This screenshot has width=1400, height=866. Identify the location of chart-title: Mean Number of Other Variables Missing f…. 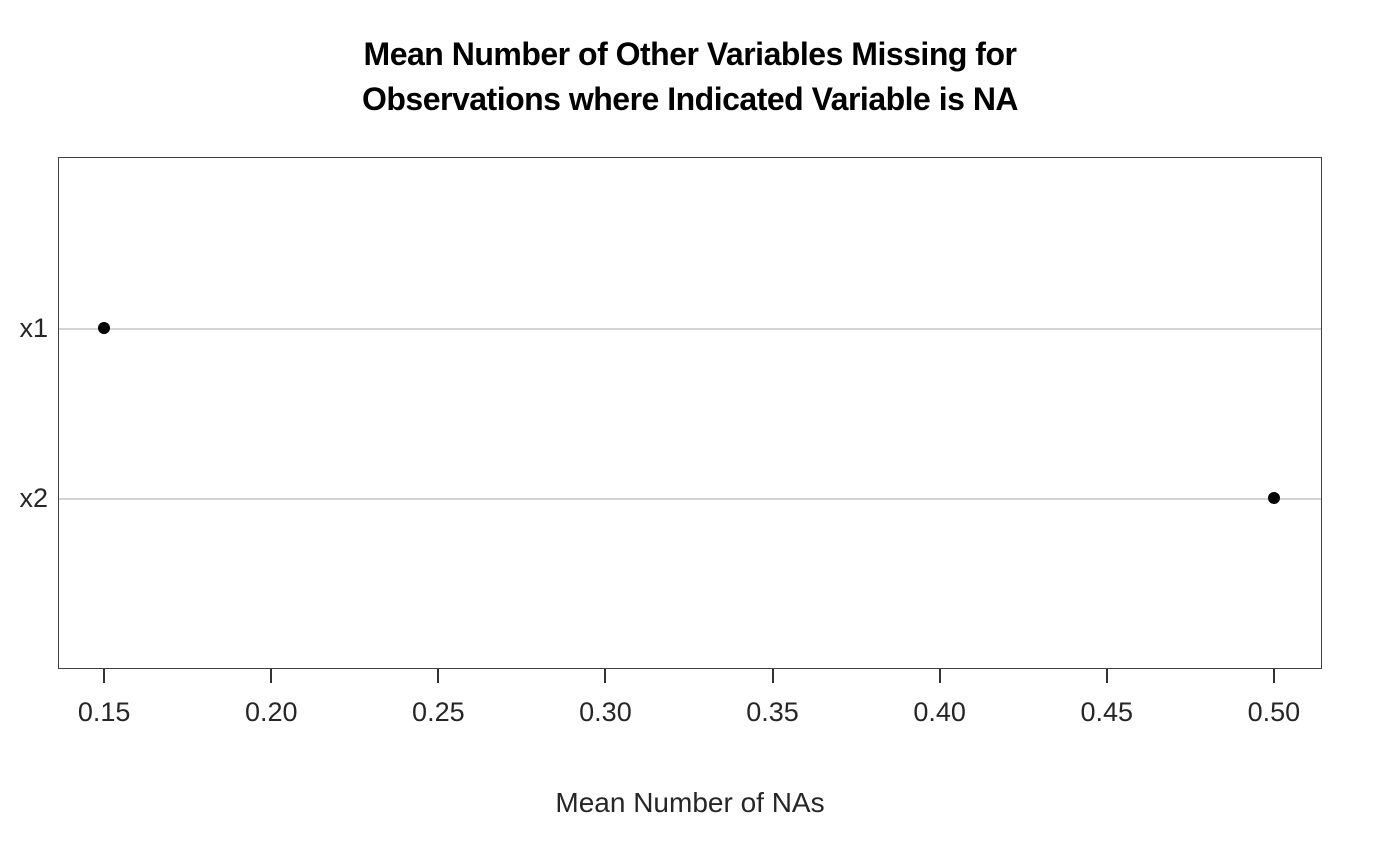
(690, 76).